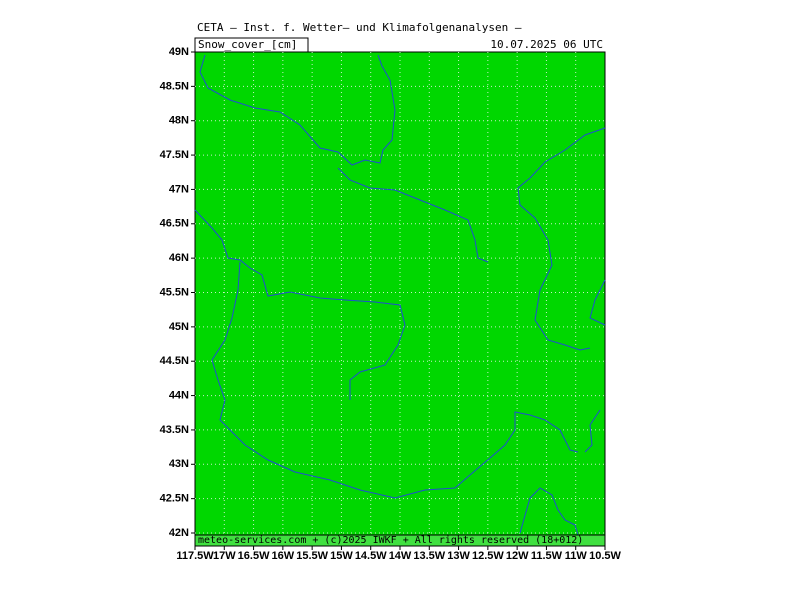 The height and width of the screenshot is (600, 800). Describe the element at coordinates (174, 430) in the screenshot. I see `lat-label: 43.5N` at that location.